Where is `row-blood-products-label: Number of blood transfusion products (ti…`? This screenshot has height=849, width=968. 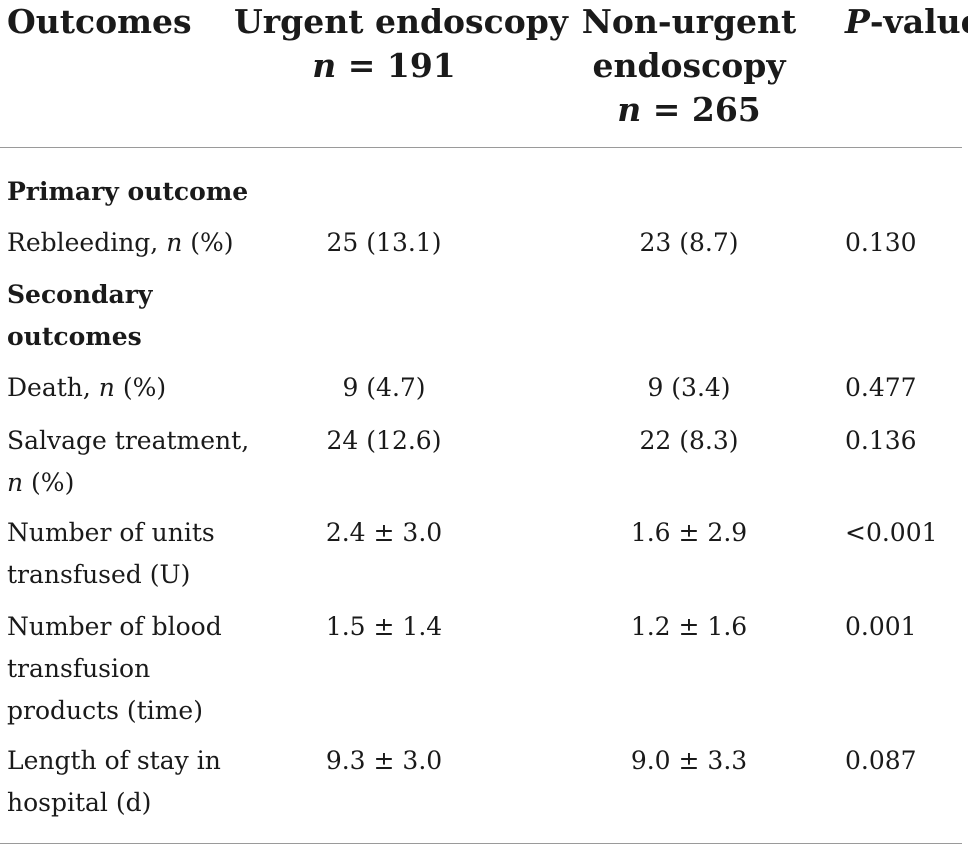 row-blood-products-label: Number of blood transfusion products (ti… is located at coordinates (114, 668).